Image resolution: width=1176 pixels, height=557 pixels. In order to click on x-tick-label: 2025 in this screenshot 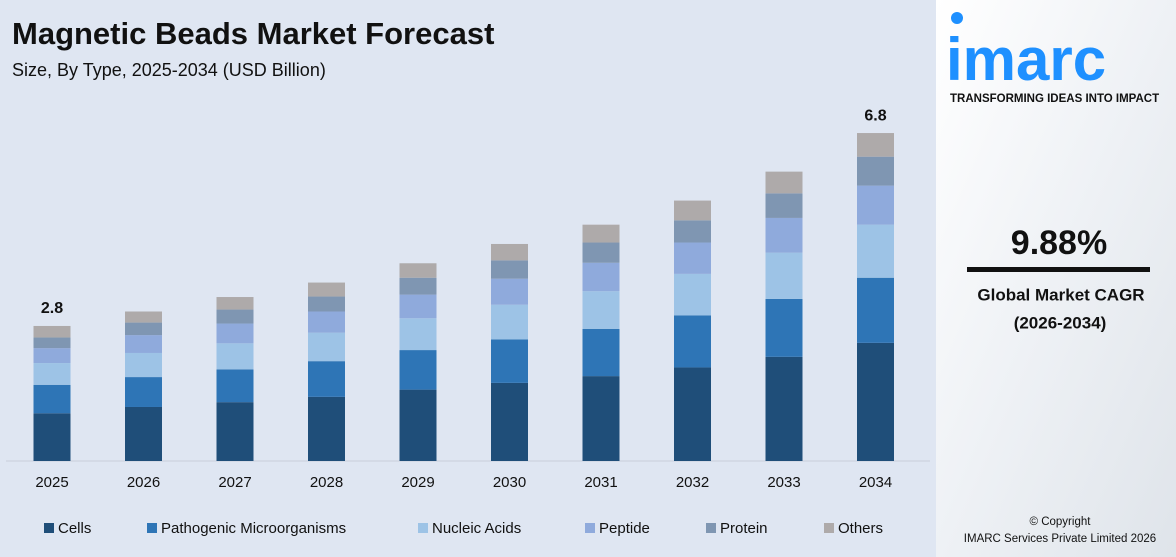, I will do `click(51, 482)`.